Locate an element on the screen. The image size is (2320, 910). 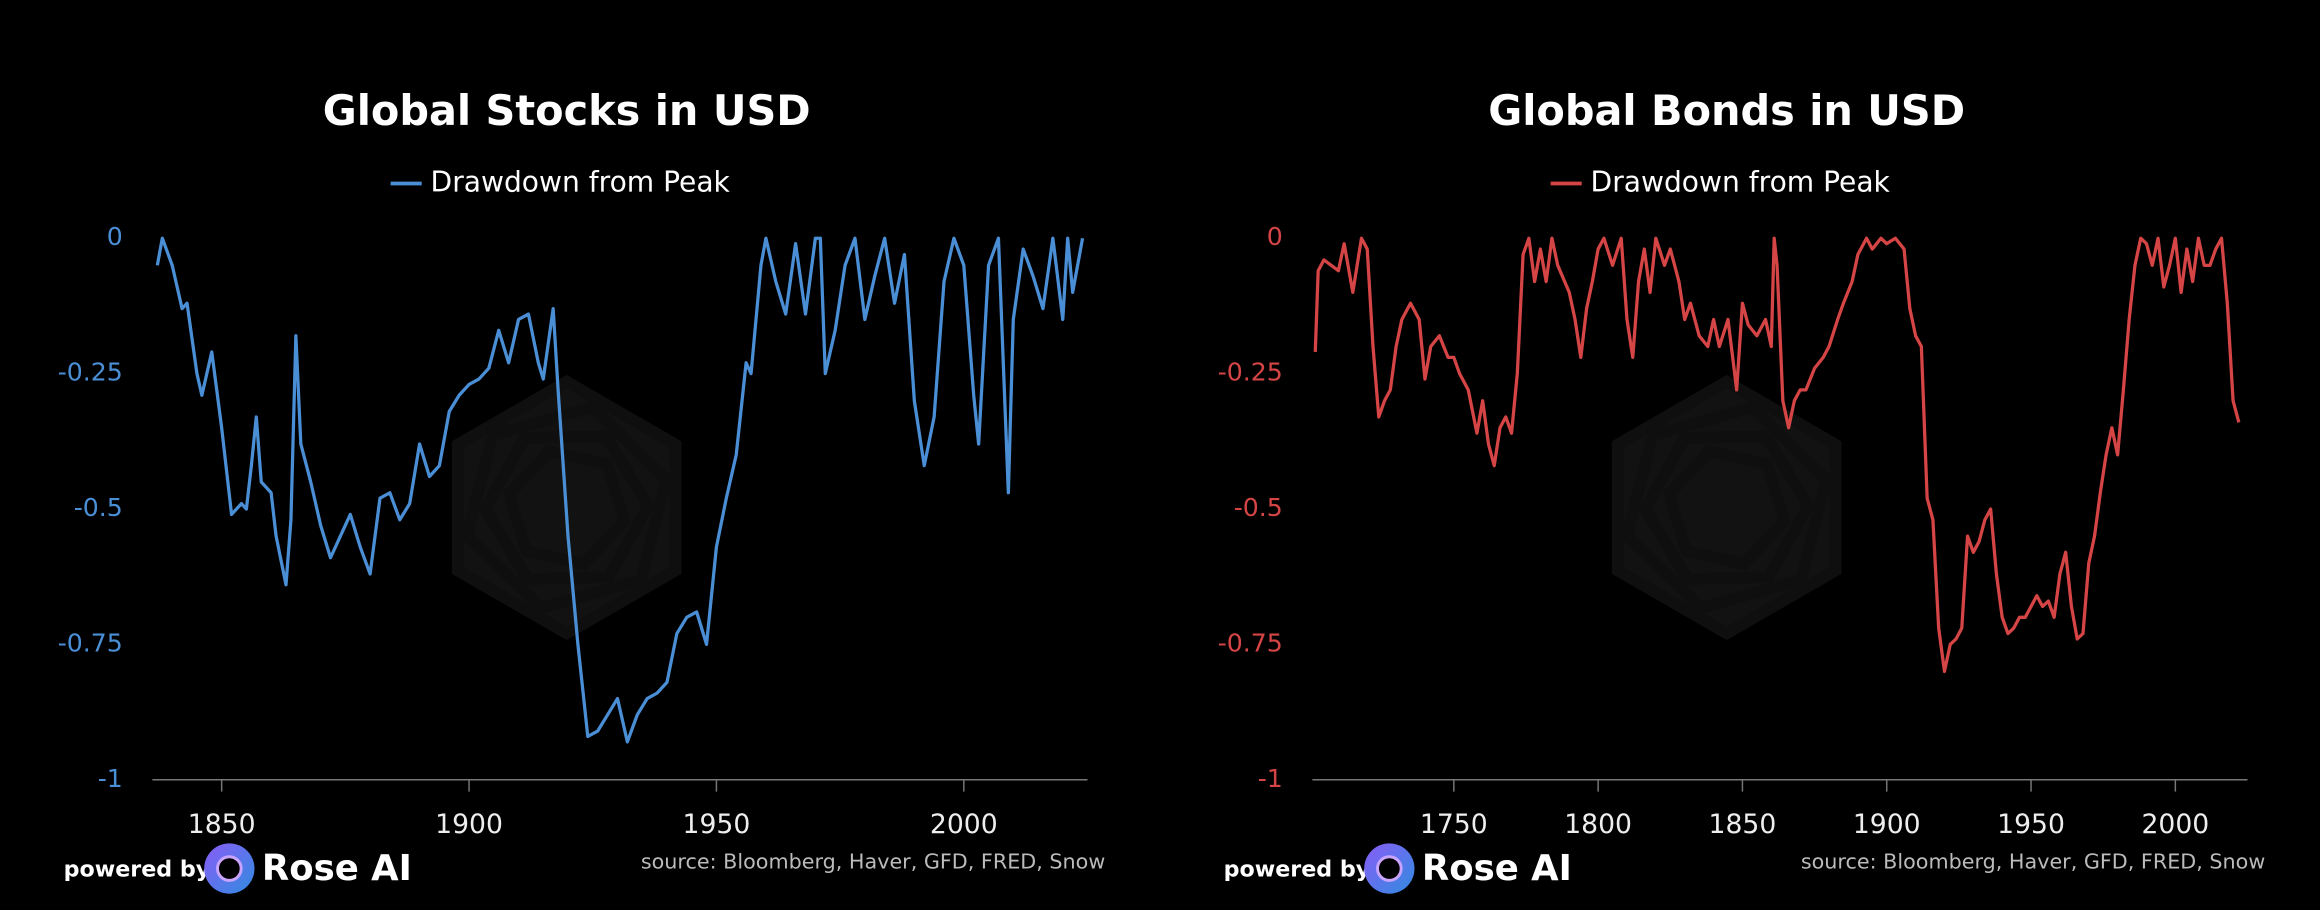
watermark is located at coordinates (1726, 507).